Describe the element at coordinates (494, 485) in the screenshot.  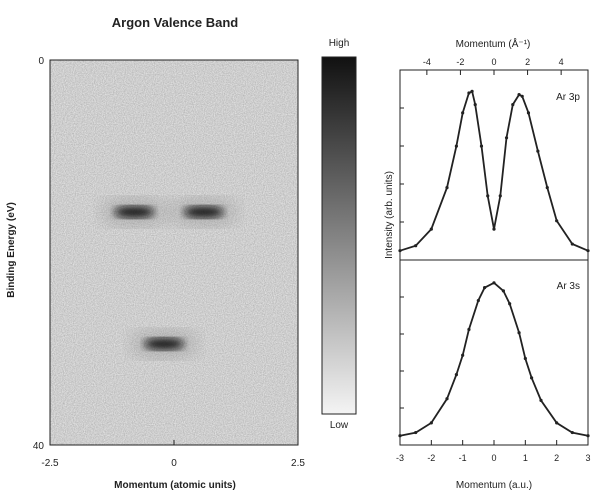
I see `bottom-axis-label: Momentum (a.u.)` at that location.